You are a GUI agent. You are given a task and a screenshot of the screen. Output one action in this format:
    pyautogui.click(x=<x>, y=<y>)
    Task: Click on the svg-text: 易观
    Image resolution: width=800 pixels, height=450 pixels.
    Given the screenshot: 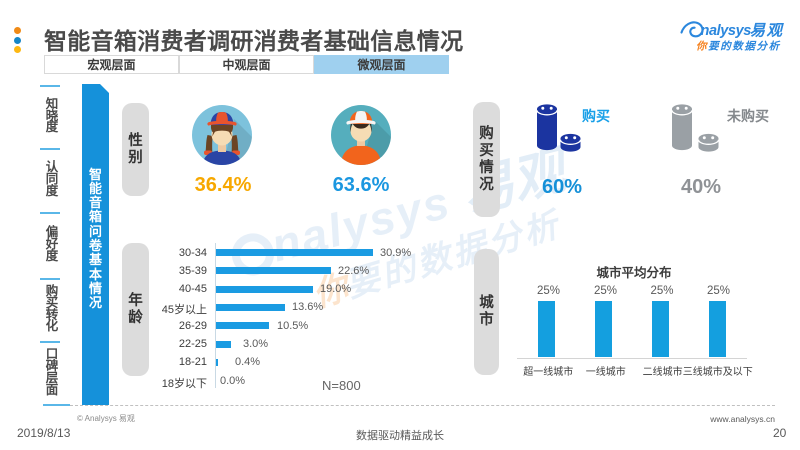 What is the action you would take?
    pyautogui.click(x=767, y=31)
    